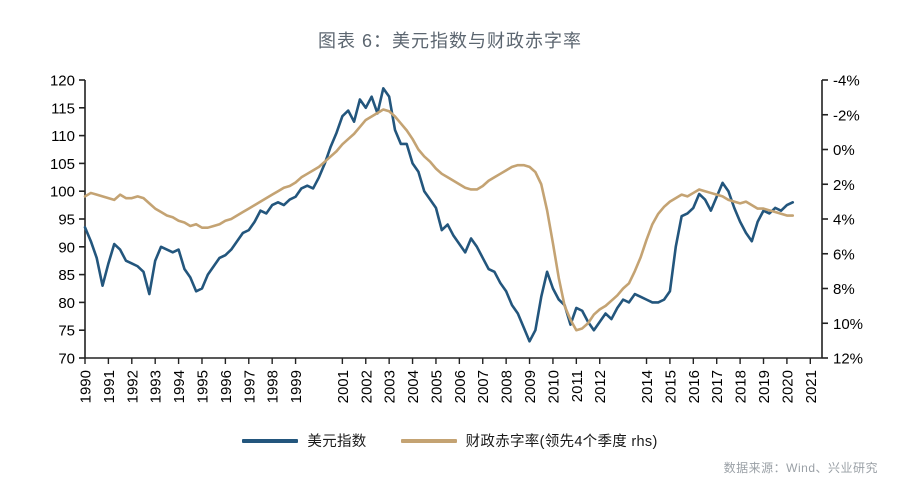 This screenshot has width=900, height=490. What do you see at coordinates (390, 386) in the screenshot?
I see `x-tick-label: 2003` at bounding box center [390, 386].